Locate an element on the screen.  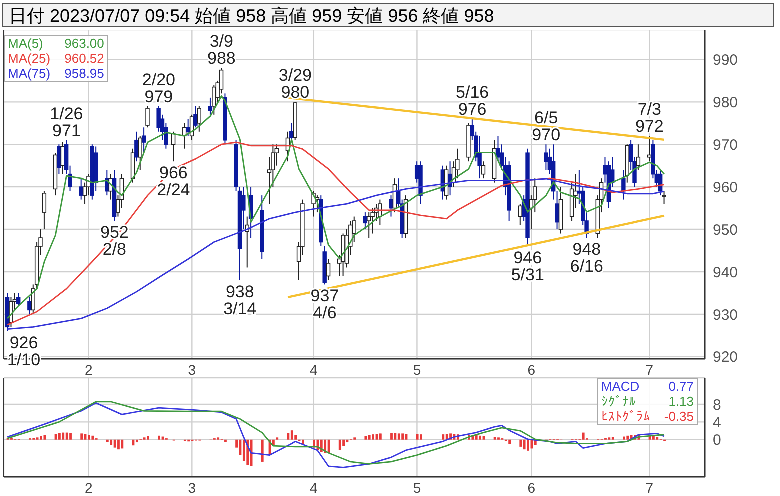
series-label: ﾋｽﾄｸﾞﾗﾑ -0.35 is located at coordinates (647, 416).